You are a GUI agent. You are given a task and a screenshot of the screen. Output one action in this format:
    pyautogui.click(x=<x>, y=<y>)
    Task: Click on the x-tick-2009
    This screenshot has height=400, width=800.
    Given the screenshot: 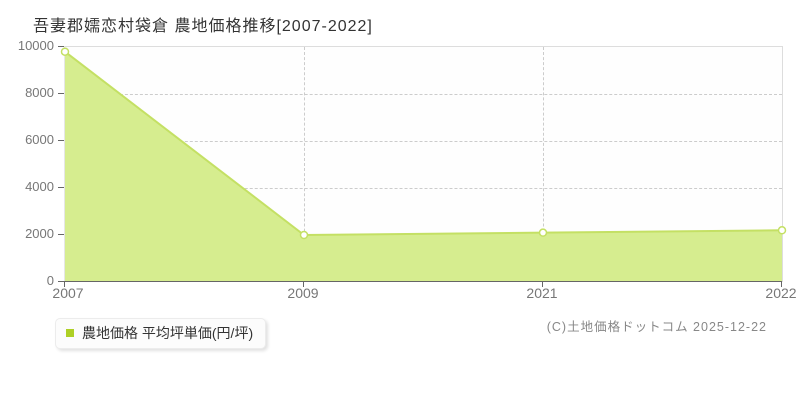 What is the action you would take?
    pyautogui.click(x=303, y=284)
    